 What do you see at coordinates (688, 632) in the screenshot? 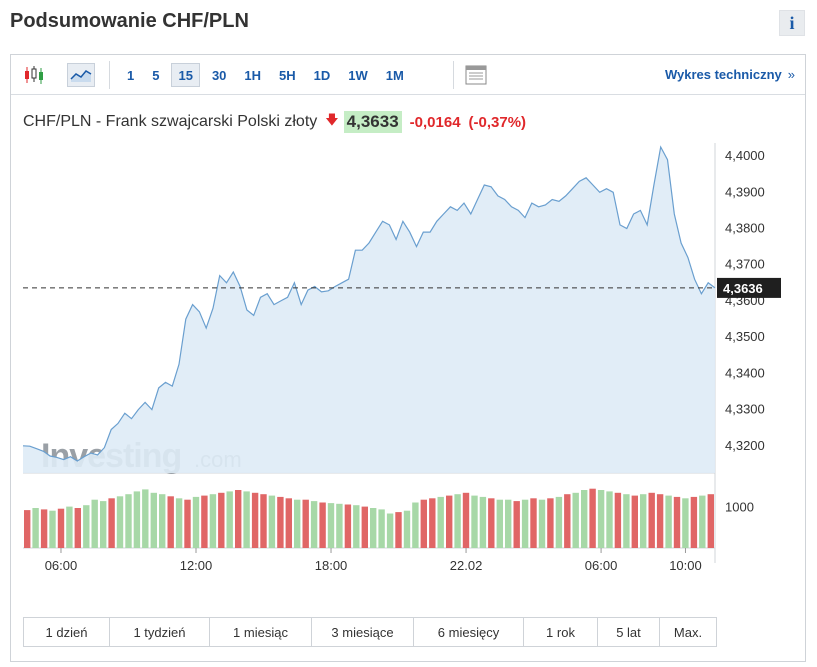
I see `period-button: Max.` at bounding box center [688, 632].